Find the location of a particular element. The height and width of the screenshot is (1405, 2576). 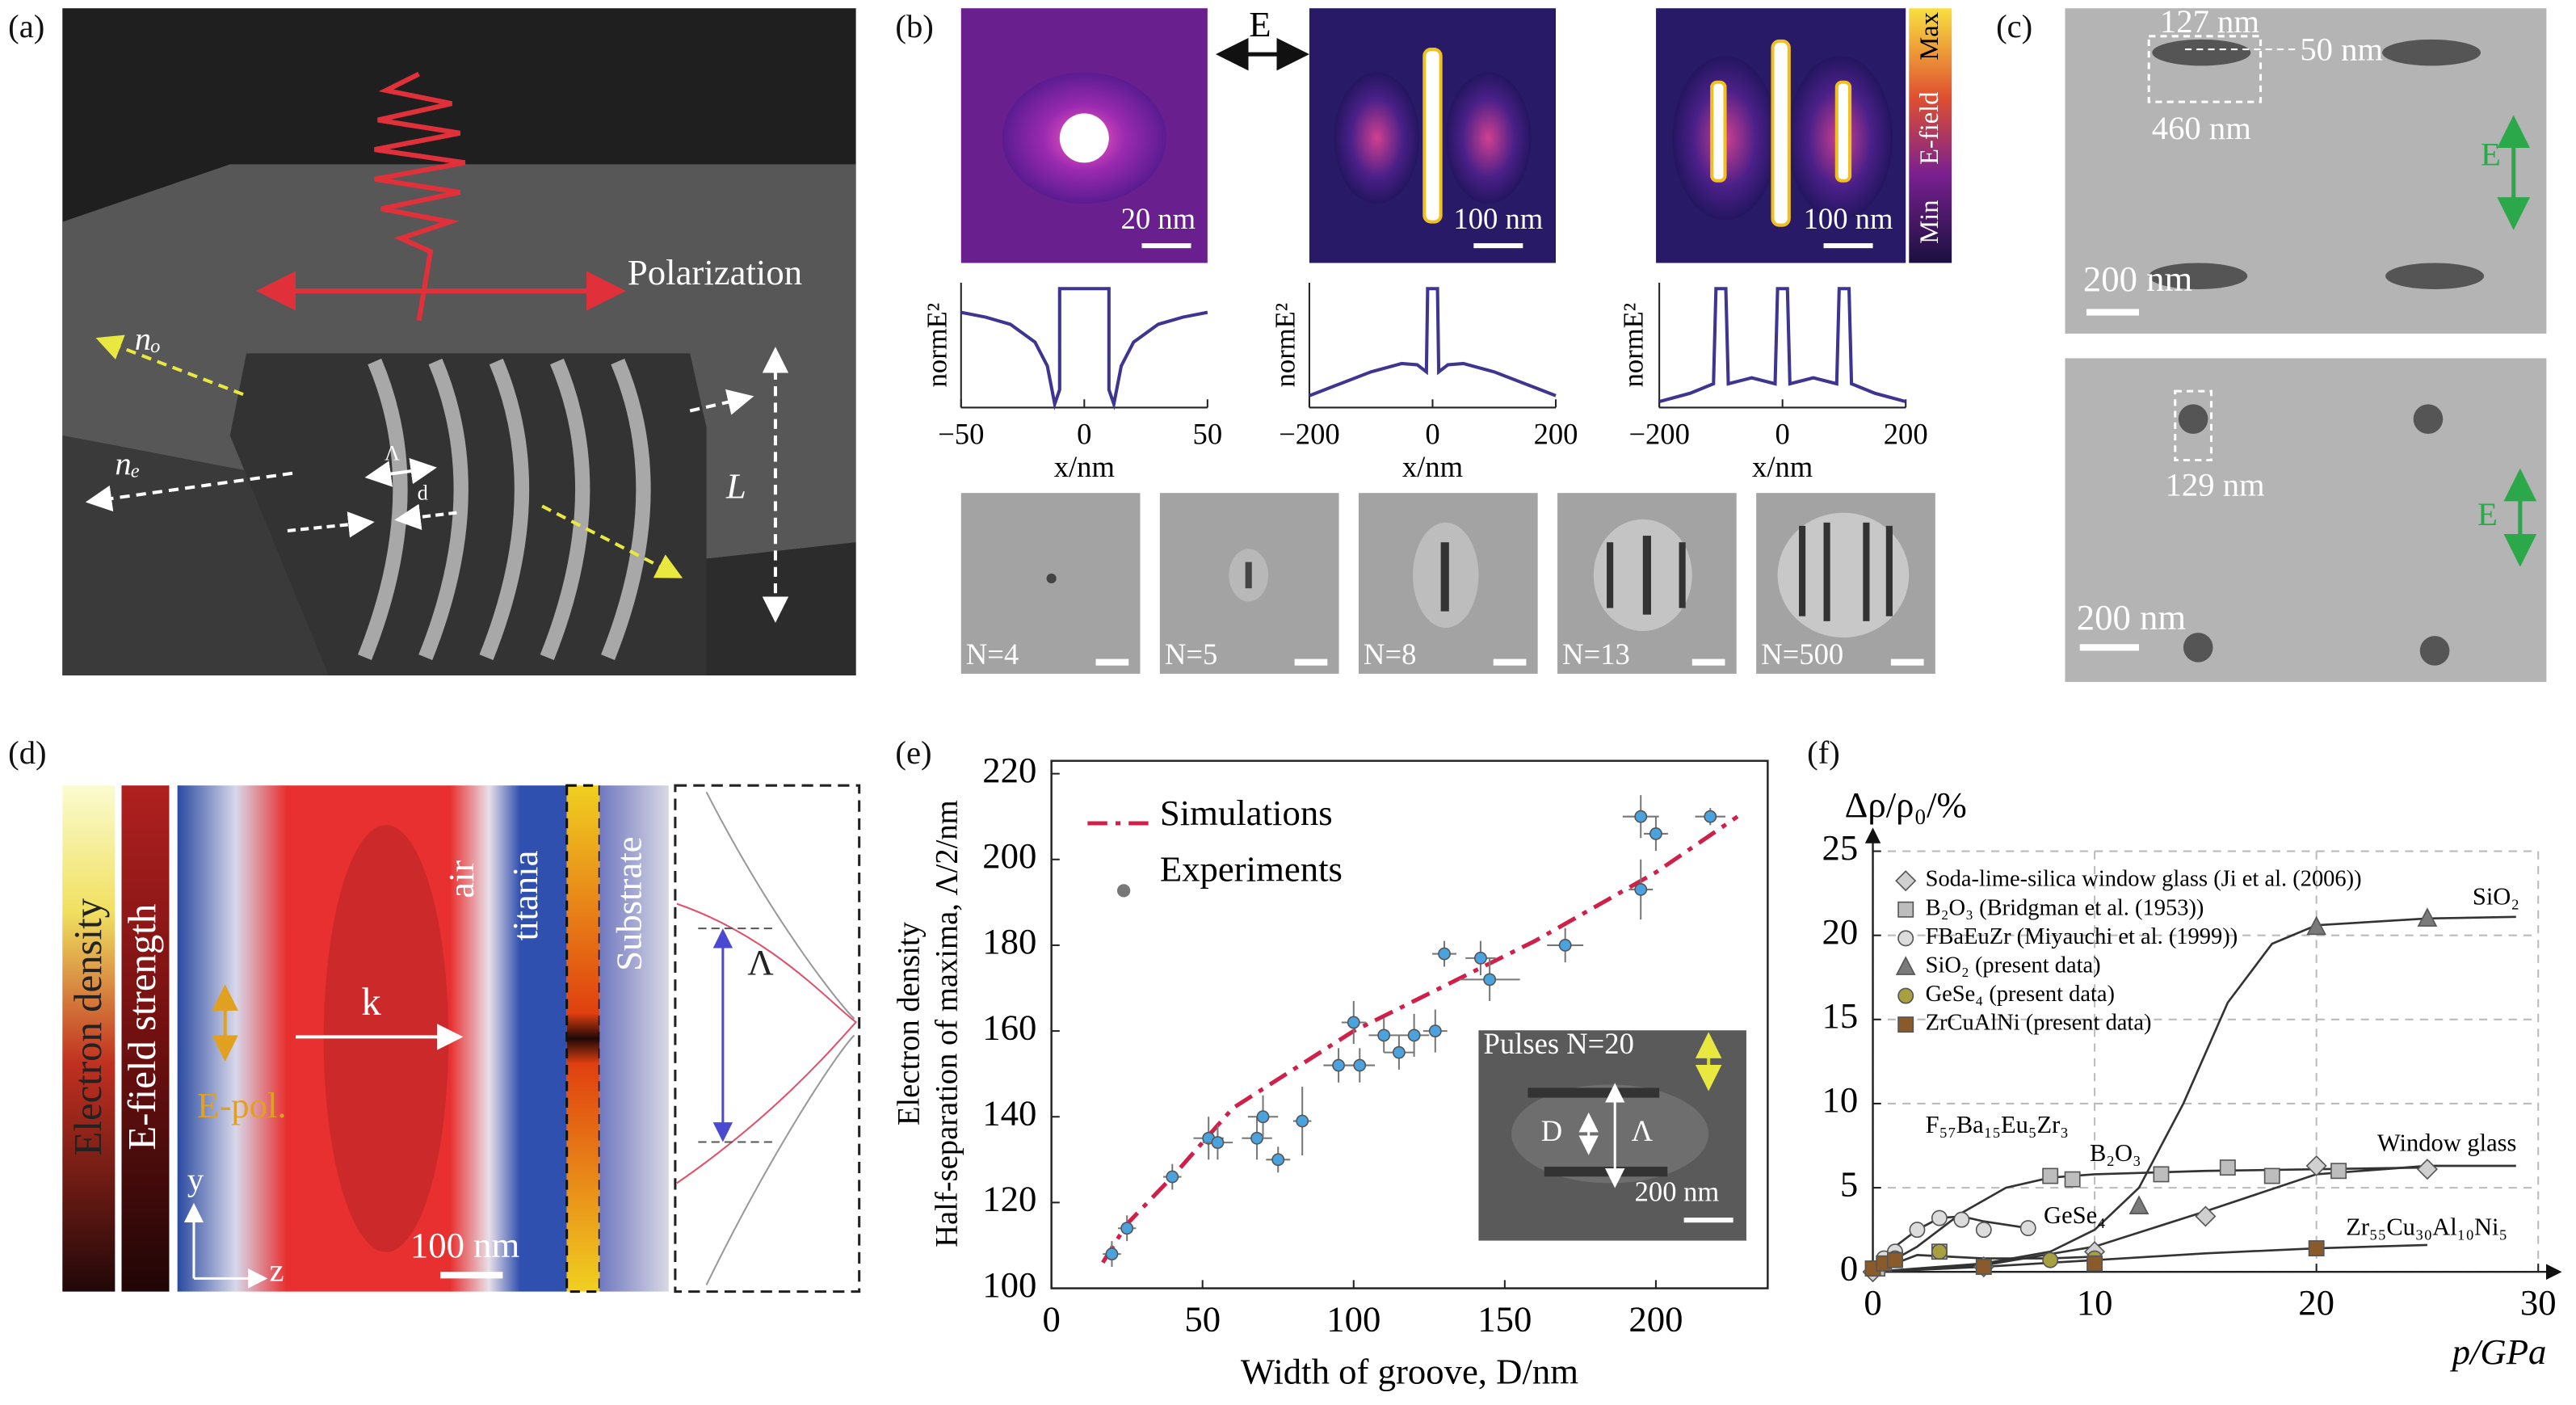

y-axis-label: Electron density is located at coordinates (910, 1023).